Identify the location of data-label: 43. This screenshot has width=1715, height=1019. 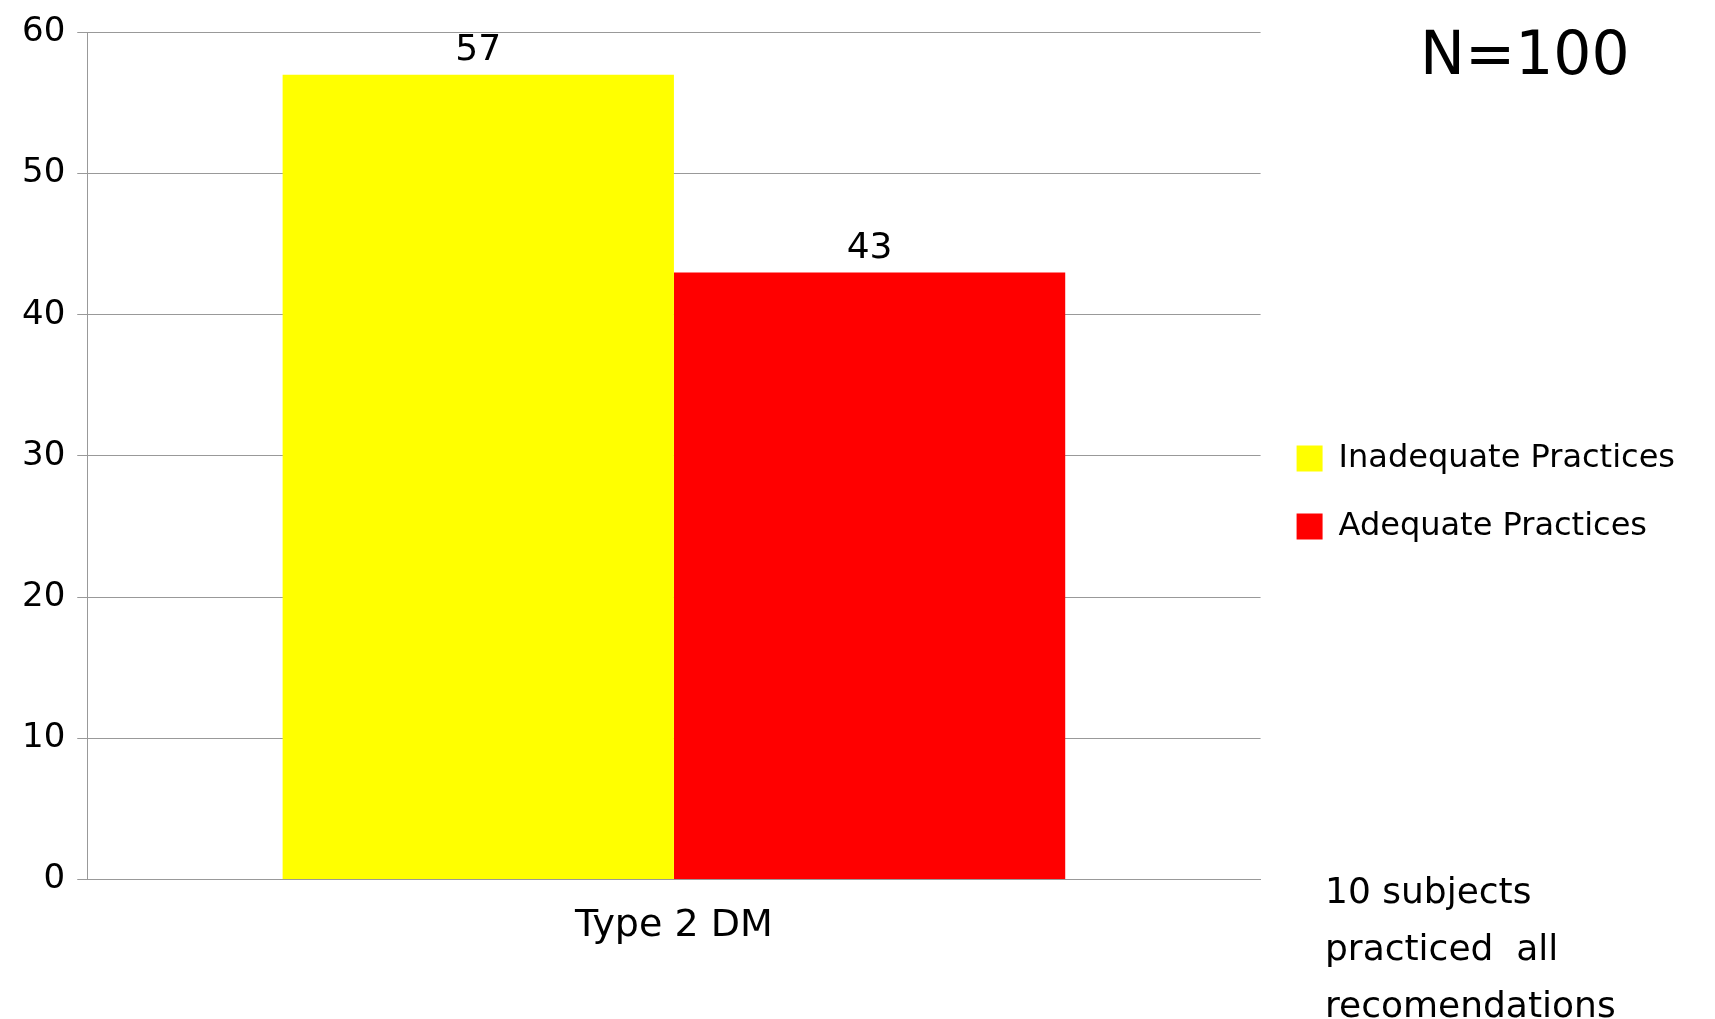
(869, 245).